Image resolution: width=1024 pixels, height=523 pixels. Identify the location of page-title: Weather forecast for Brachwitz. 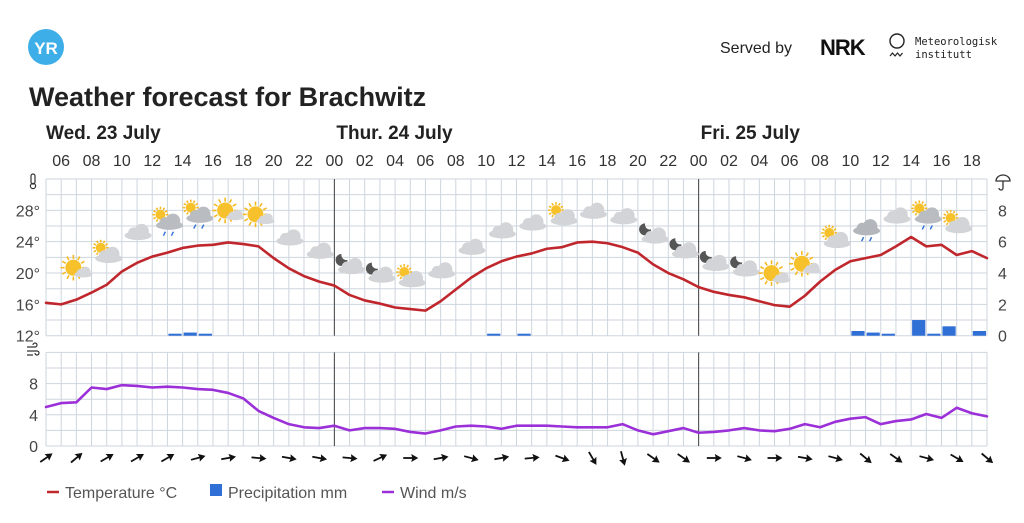
(227, 97).